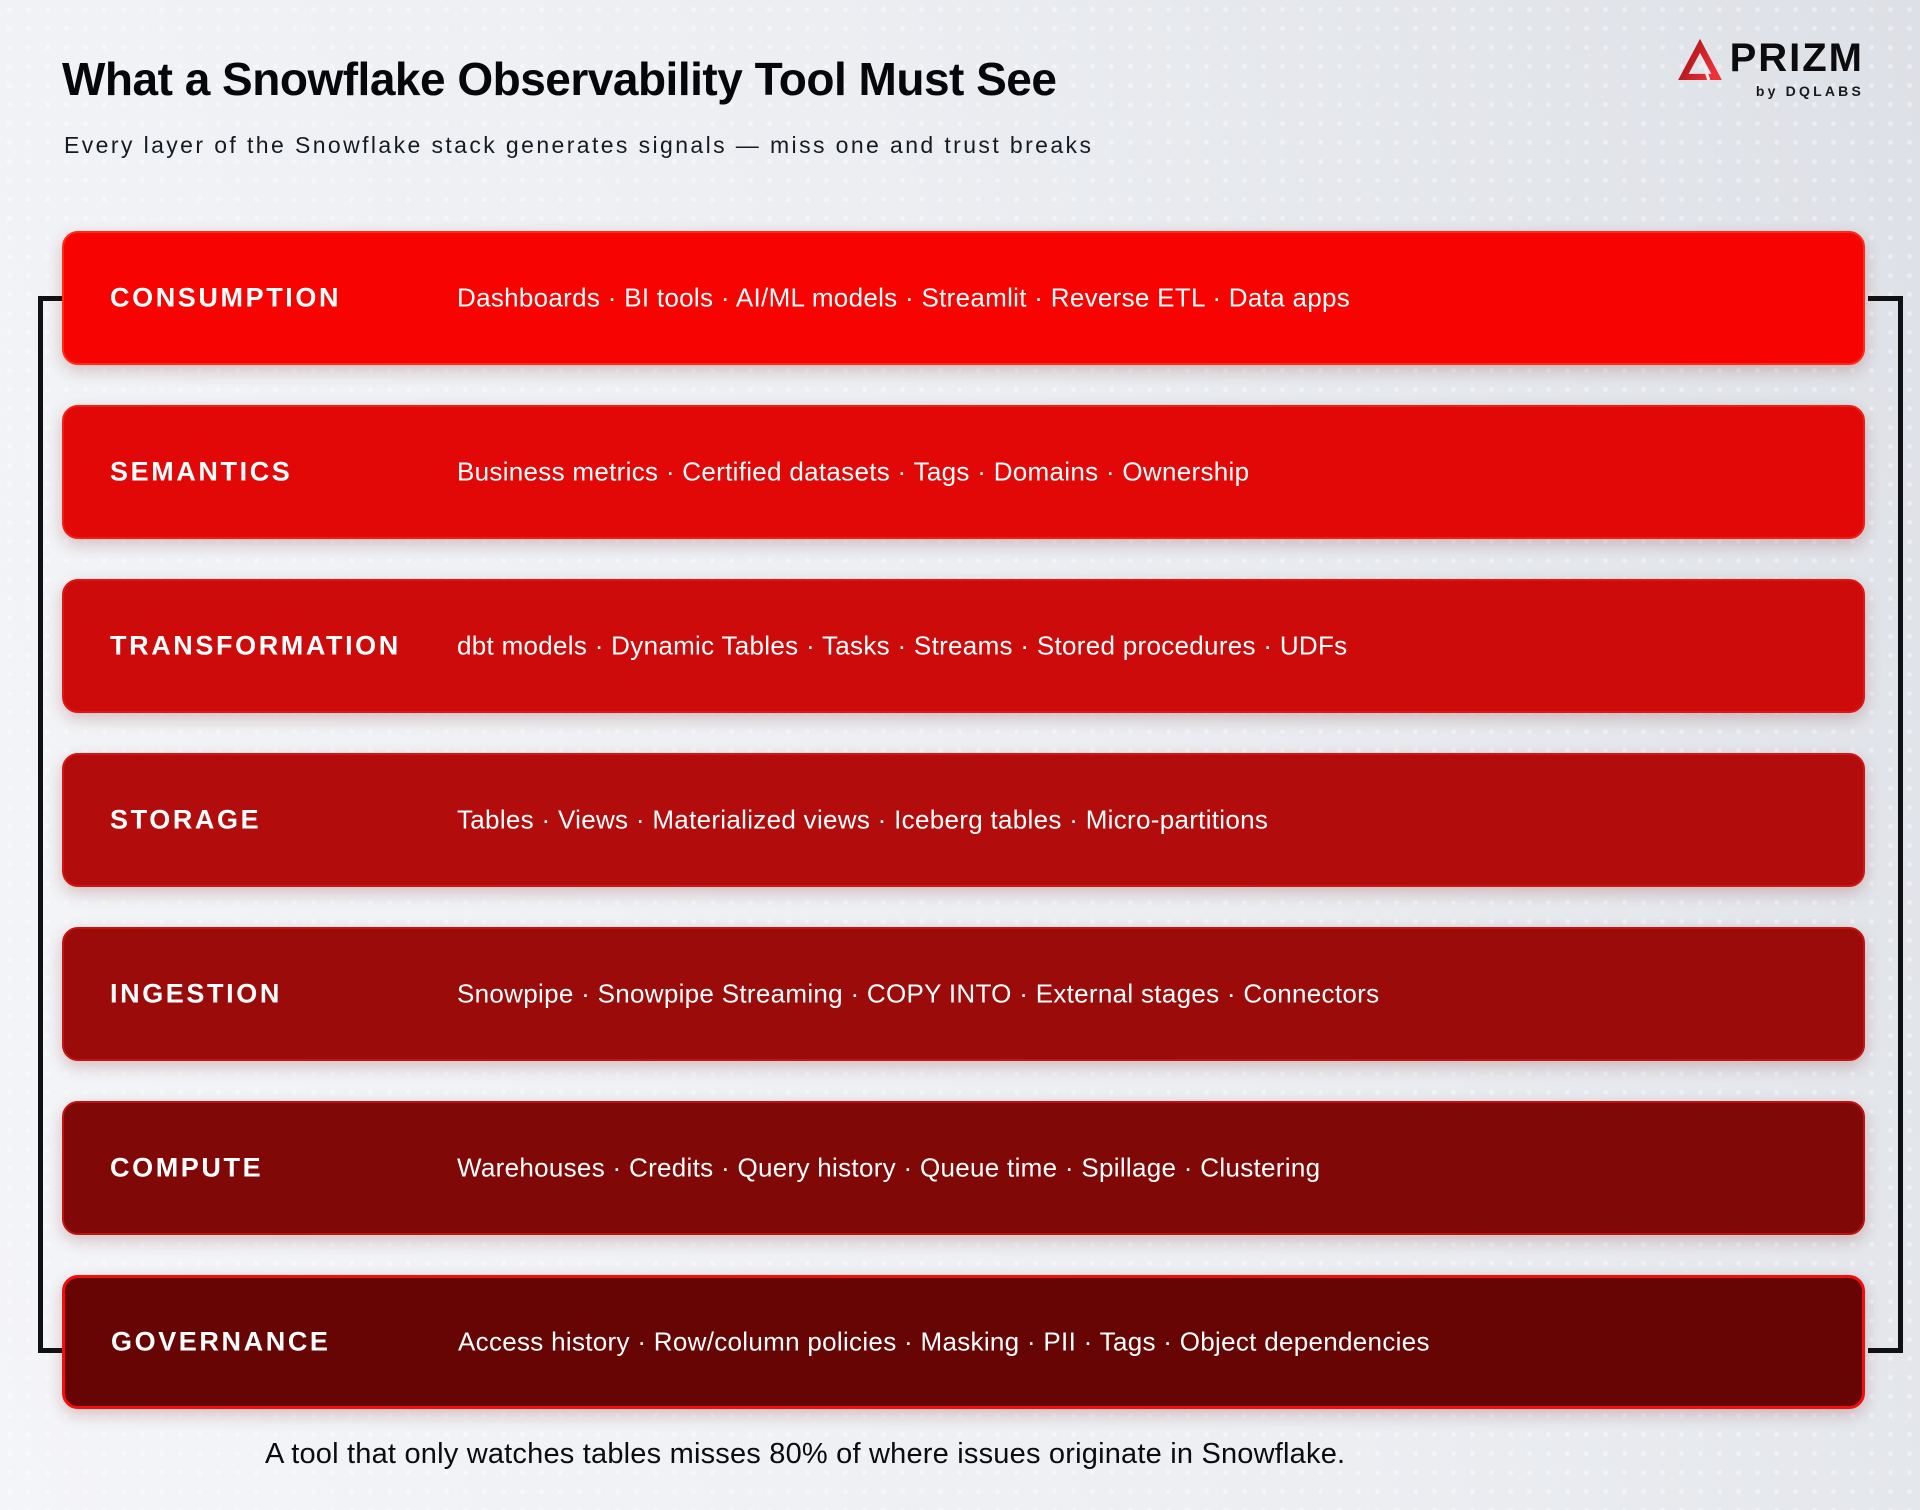  What do you see at coordinates (196, 993) in the screenshot?
I see `layer-label: INGESTION` at bounding box center [196, 993].